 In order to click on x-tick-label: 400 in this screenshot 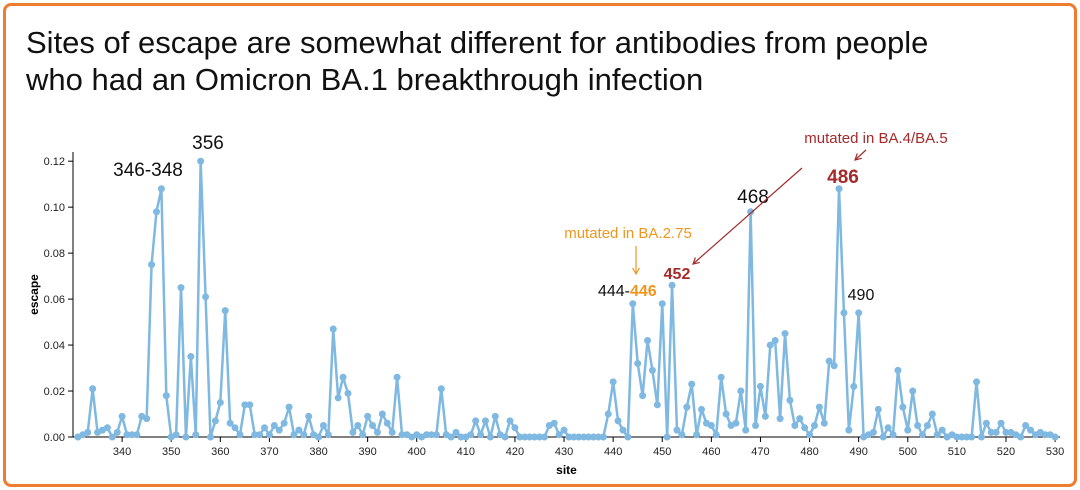, I will do `click(417, 452)`.